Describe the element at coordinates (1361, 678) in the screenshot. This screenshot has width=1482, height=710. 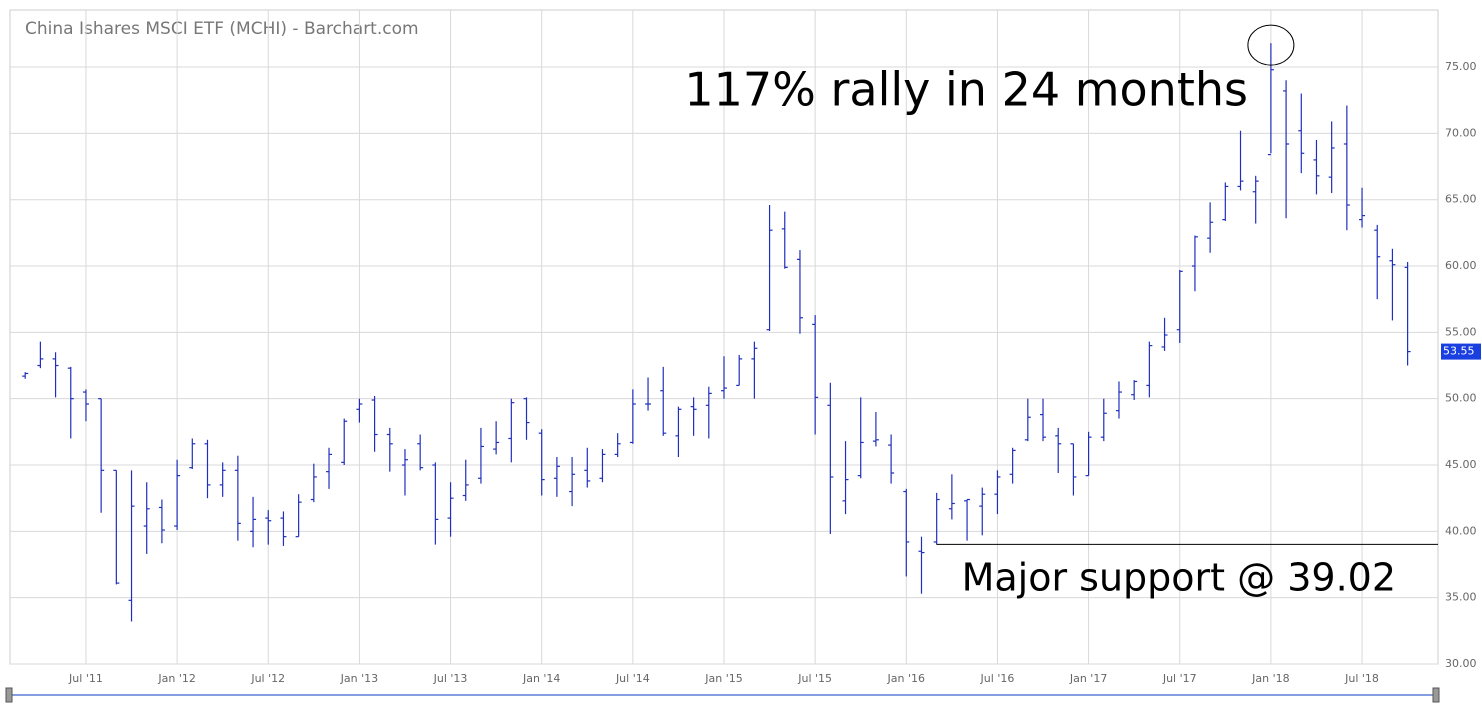
I see `x-tick-label: Jul '18` at that location.